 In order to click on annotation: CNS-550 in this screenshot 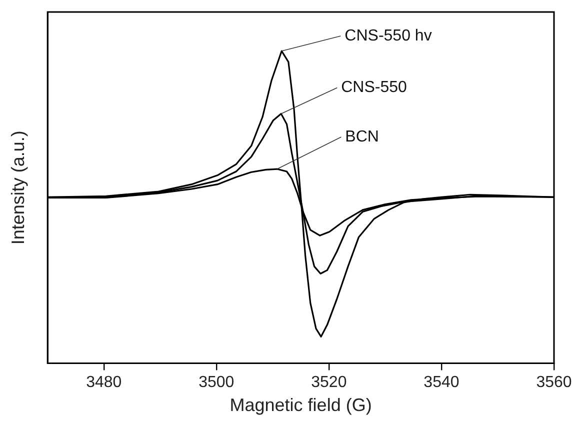, I will do `click(374, 87)`.